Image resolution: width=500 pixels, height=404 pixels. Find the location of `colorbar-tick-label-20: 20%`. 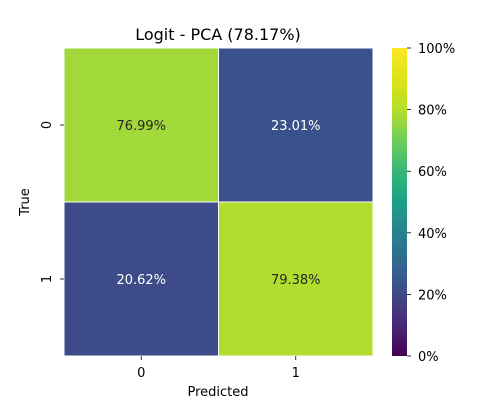

colorbar-tick-label-20: 20% is located at coordinates (432, 295).